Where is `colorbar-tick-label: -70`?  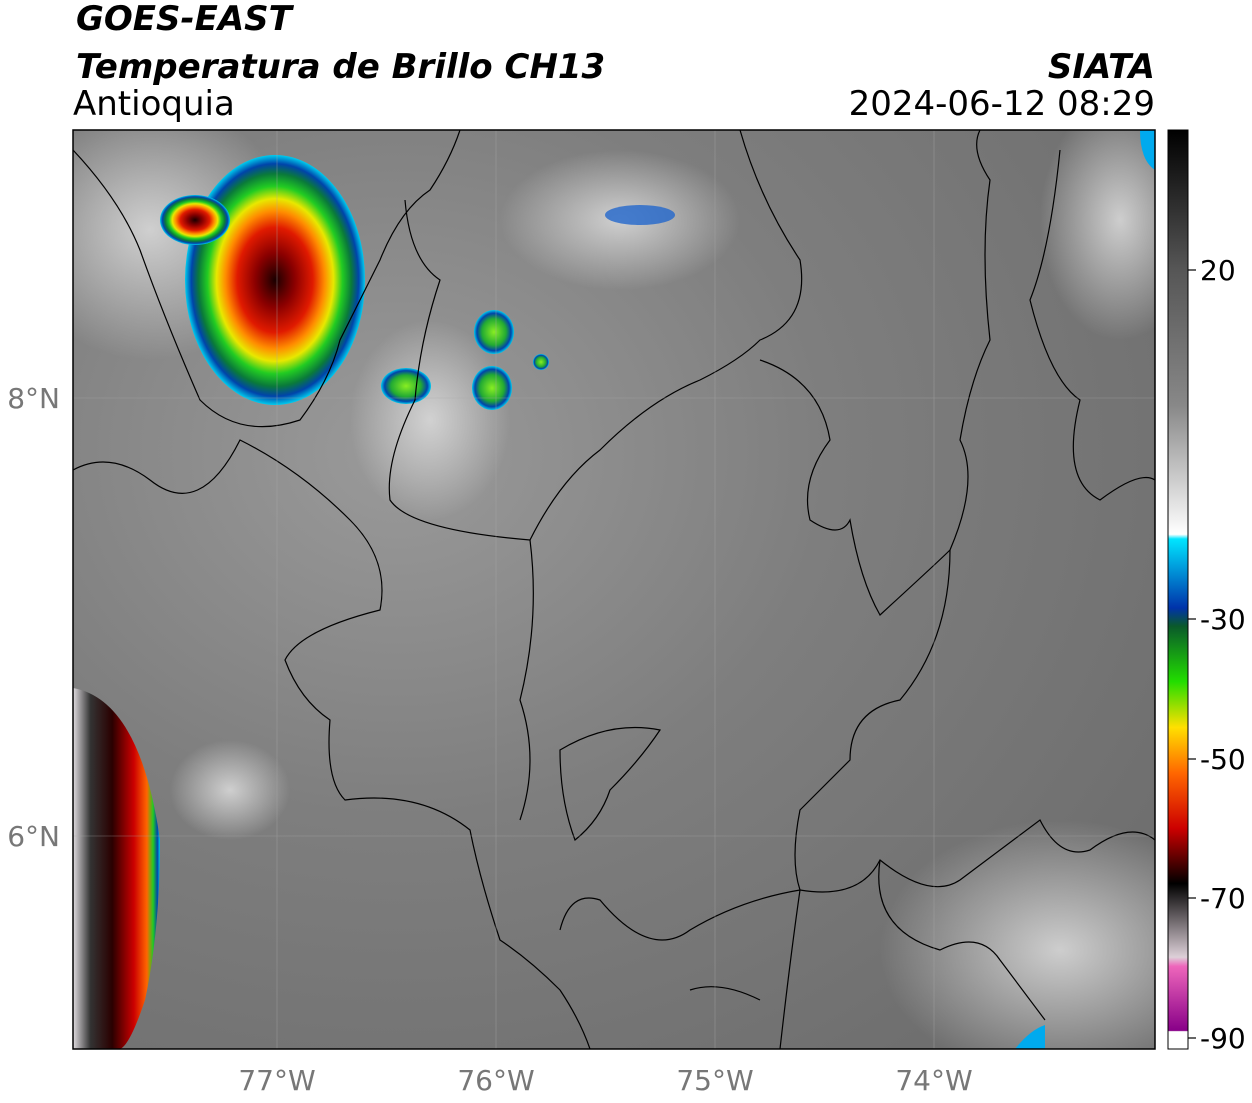 colorbar-tick-label: -70 is located at coordinates (1223, 898).